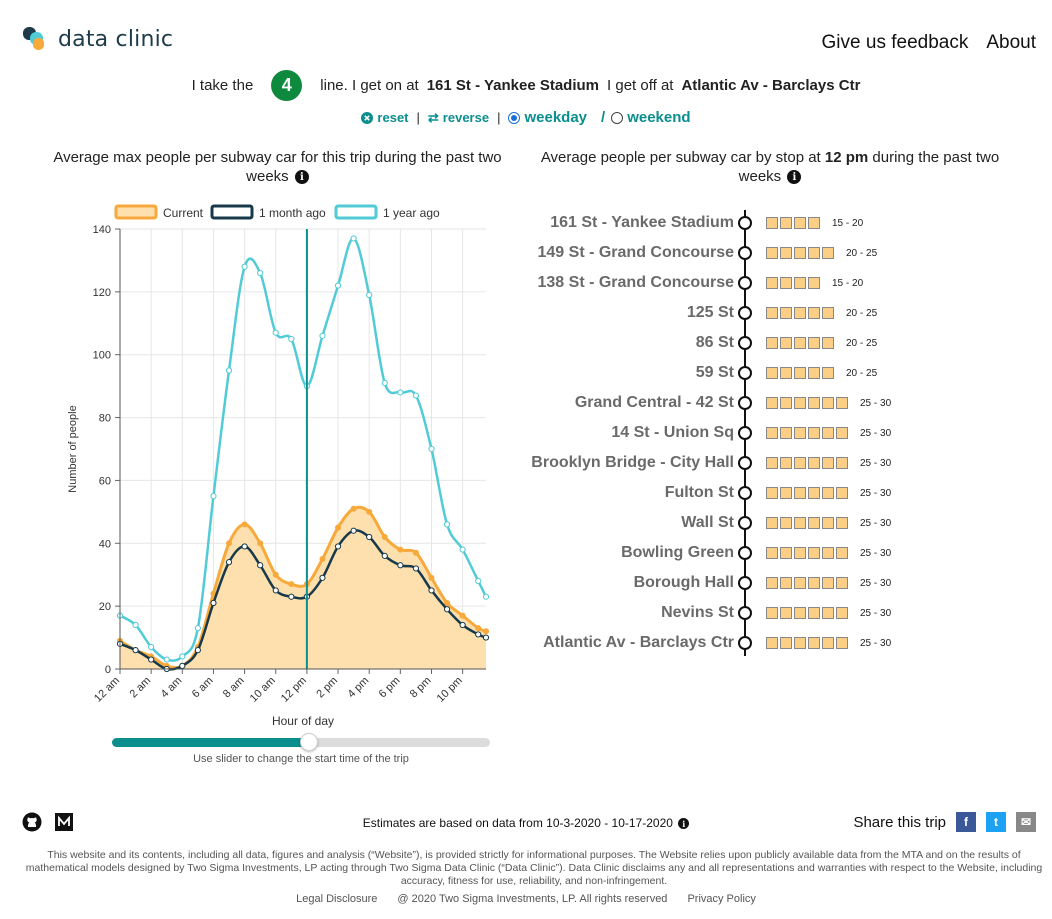  What do you see at coordinates (356, 212) in the screenshot?
I see `legend-swatch` at bounding box center [356, 212].